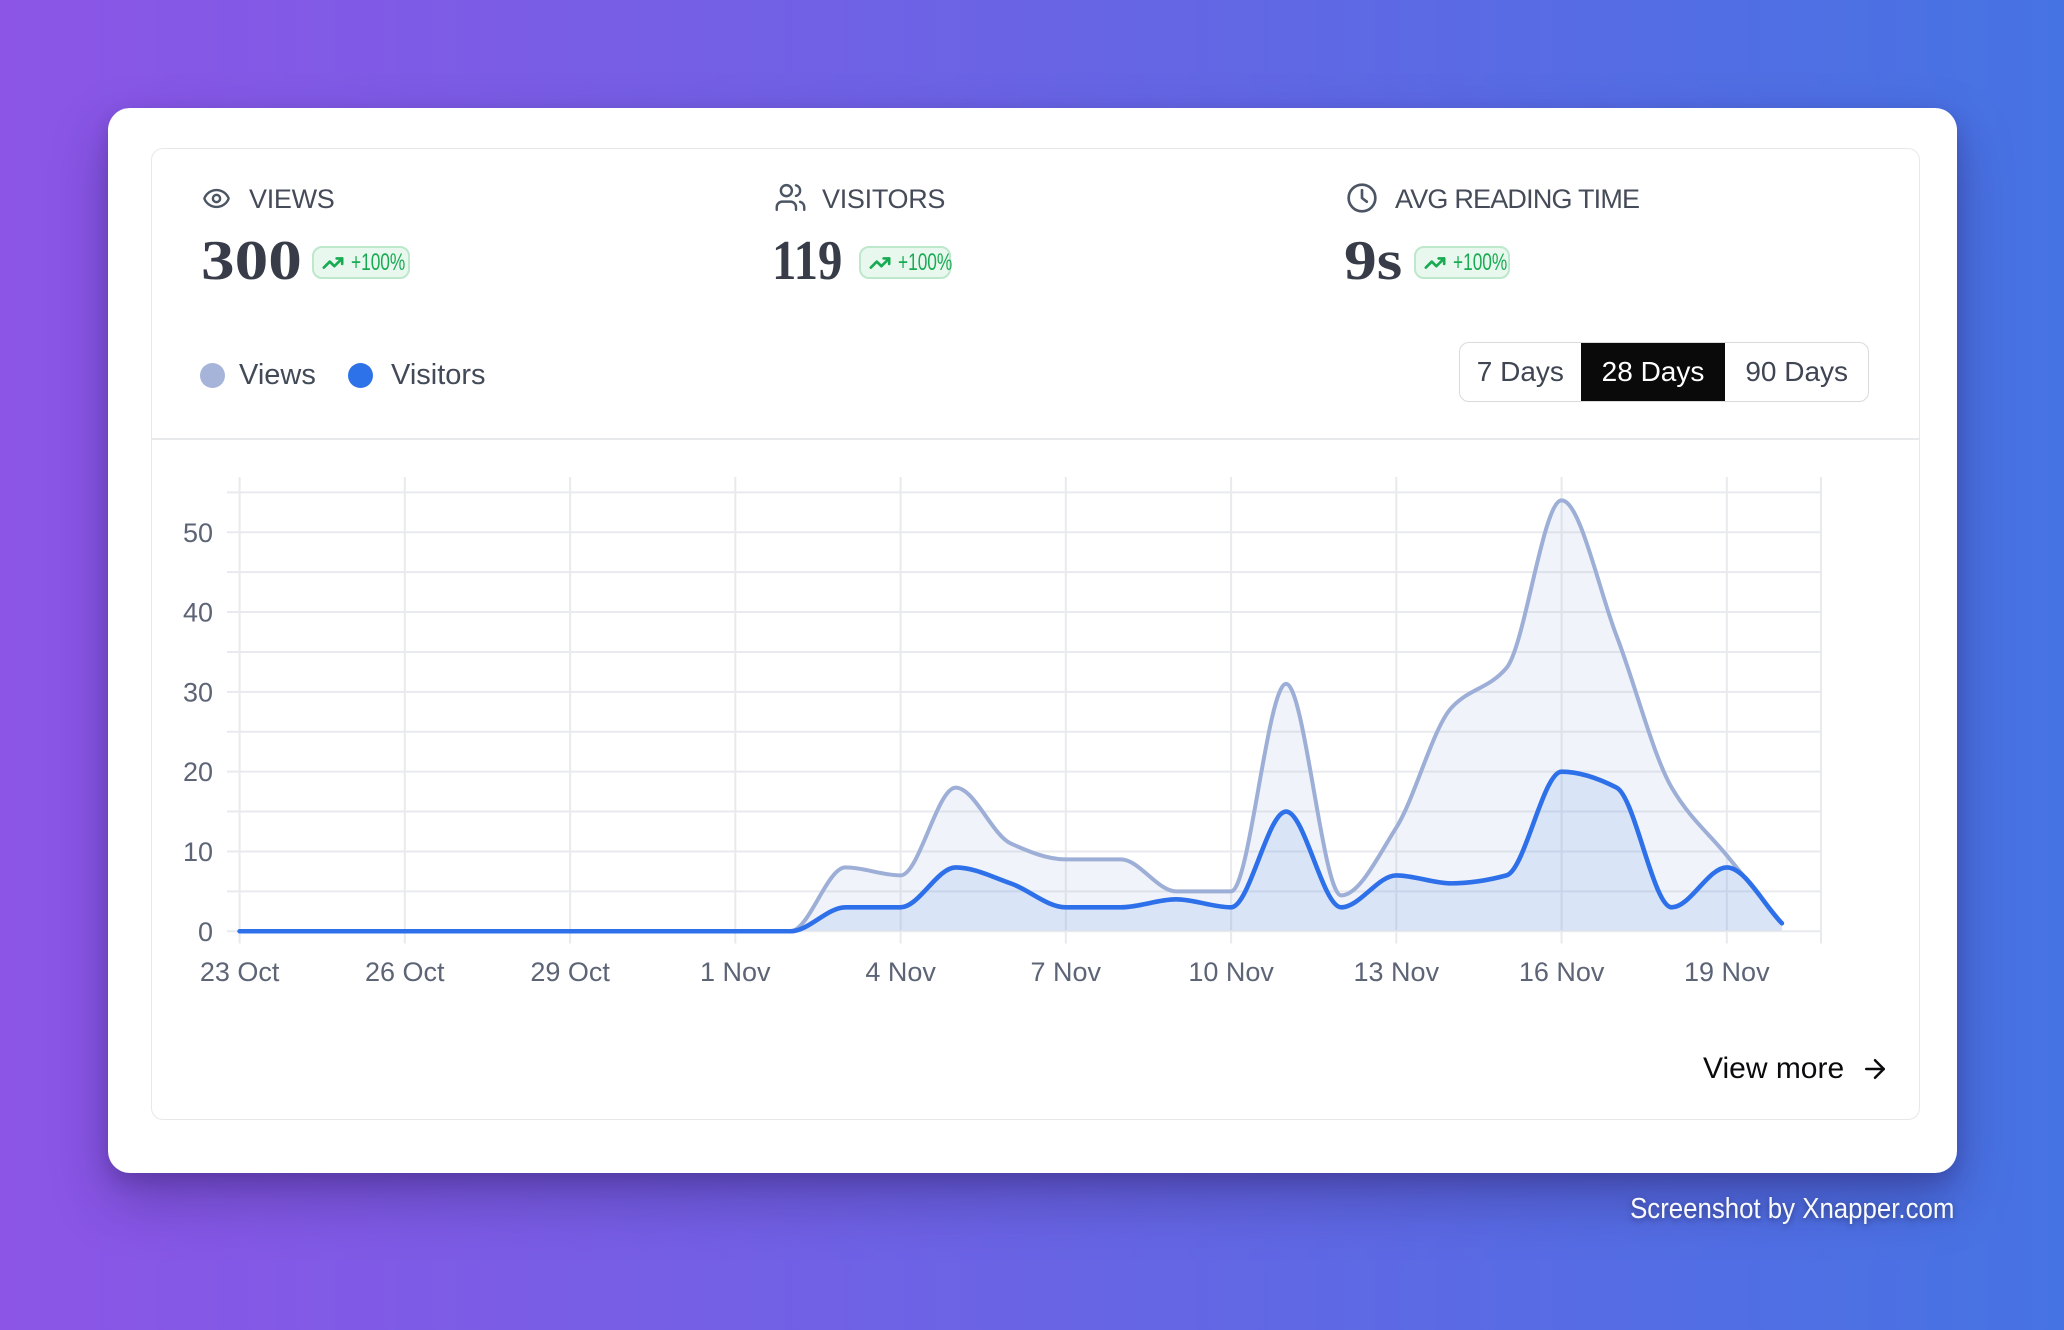 The height and width of the screenshot is (1330, 2064). What do you see at coordinates (198, 613) in the screenshot?
I see `svg-text: 40` at bounding box center [198, 613].